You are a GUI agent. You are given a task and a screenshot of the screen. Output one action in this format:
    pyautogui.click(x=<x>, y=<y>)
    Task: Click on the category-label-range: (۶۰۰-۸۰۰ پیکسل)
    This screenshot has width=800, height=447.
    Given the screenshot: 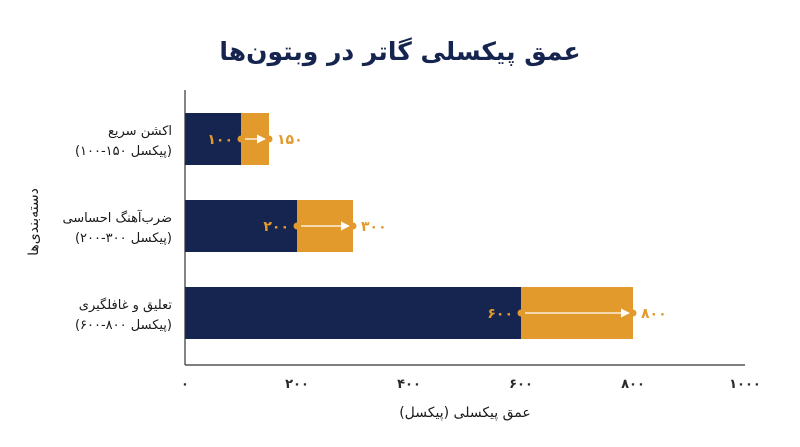 What is the action you would take?
    pyautogui.click(x=123, y=325)
    